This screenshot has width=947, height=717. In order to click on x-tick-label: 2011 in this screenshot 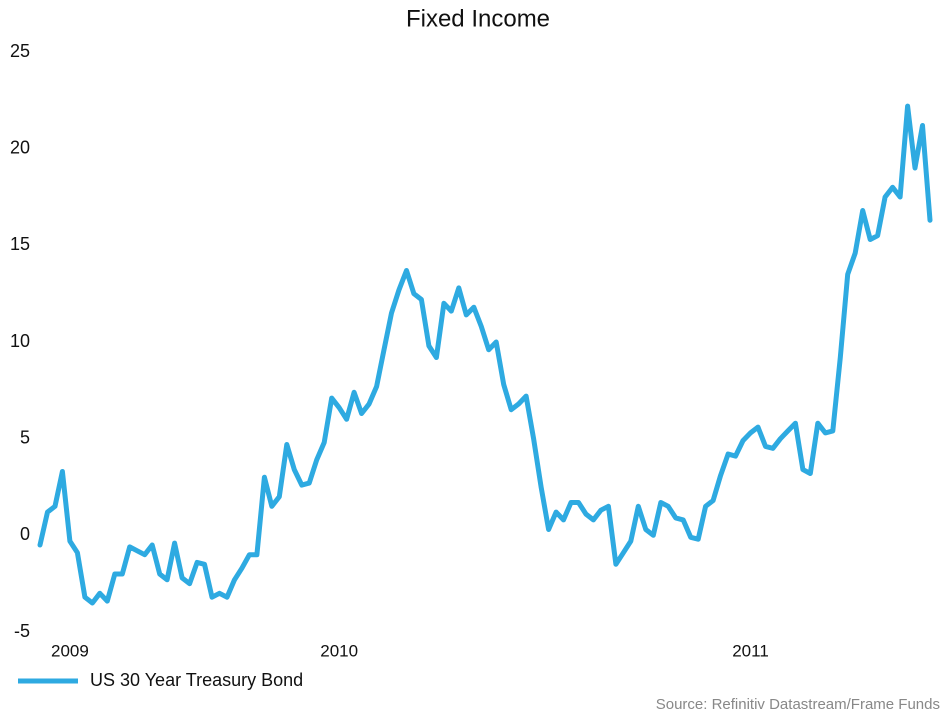, I will do `click(750, 650)`.